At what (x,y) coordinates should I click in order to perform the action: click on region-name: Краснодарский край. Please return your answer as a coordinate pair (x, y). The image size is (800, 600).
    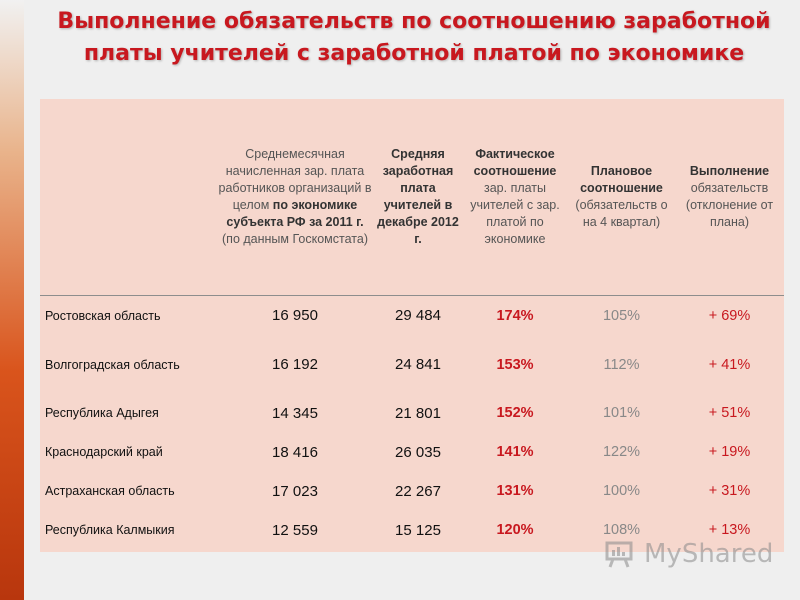
    Looking at the image, I should click on (128, 452).